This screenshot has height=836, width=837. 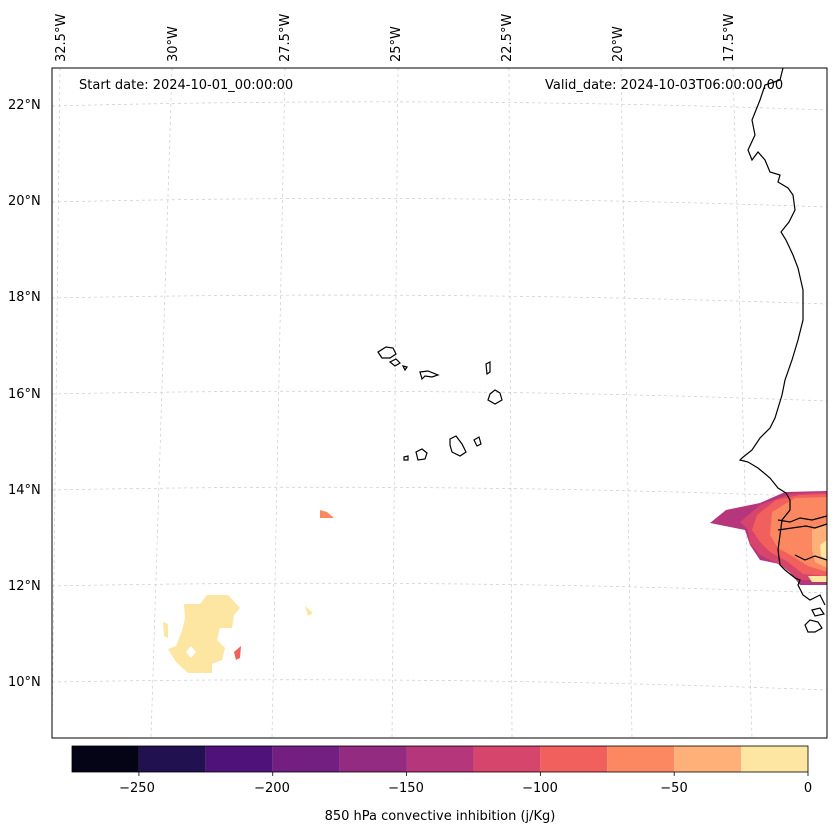 What do you see at coordinates (742, 403) in the screenshot?
I see `grid-line-lon-17.5` at bounding box center [742, 403].